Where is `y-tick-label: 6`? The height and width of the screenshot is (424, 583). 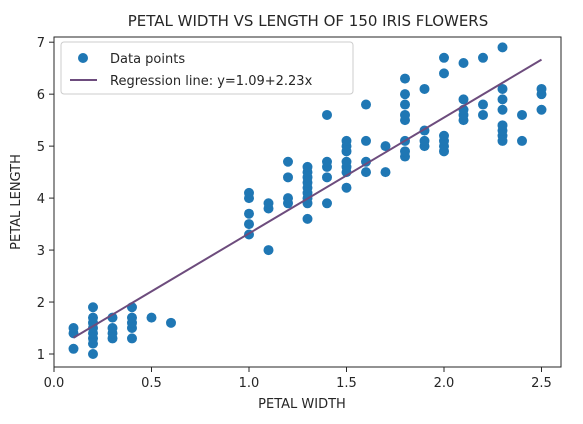
y-tick-label: 6 is located at coordinates (41, 95).